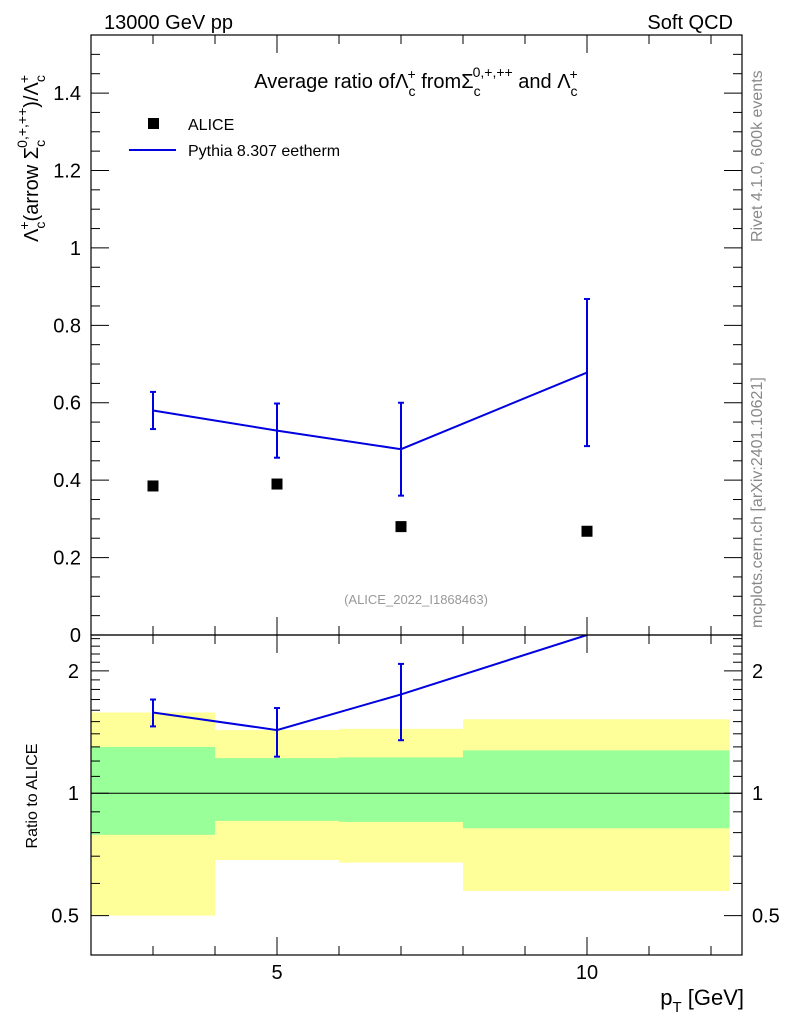 This screenshot has width=786, height=1024. Describe the element at coordinates (40, 78) in the screenshot. I see `ylabel-lambda2-sub: c` at that location.